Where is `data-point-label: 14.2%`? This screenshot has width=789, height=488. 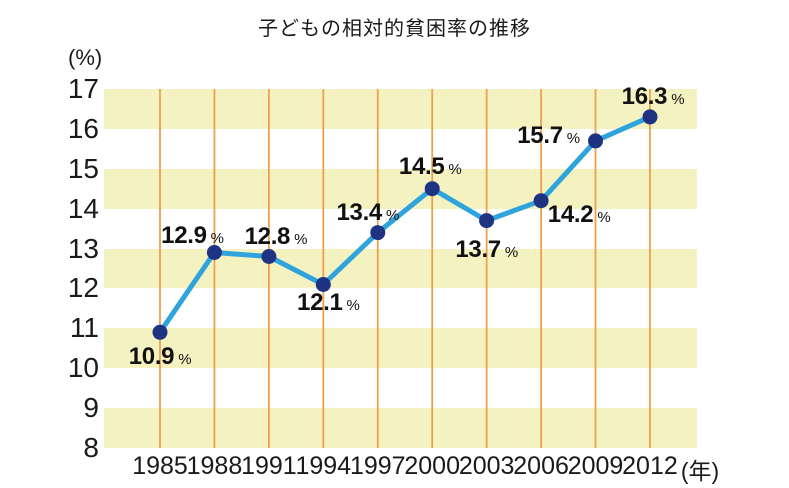
data-point-label: 14.2% is located at coordinates (579, 215).